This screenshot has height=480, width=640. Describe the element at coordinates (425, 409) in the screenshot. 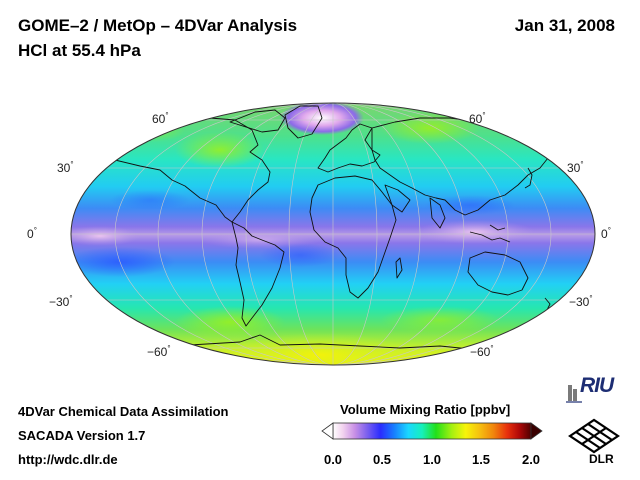

I see `colorbar-title: Volume Mixing Ratio [ppbv]` at that location.